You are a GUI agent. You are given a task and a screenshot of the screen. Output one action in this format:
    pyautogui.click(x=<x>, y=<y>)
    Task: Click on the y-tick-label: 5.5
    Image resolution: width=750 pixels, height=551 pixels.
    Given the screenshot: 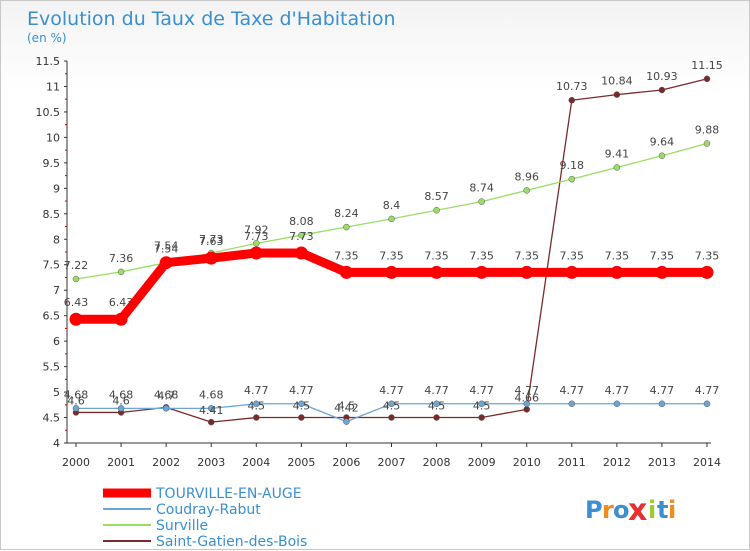 What is the action you would take?
    pyautogui.click(x=52, y=367)
    